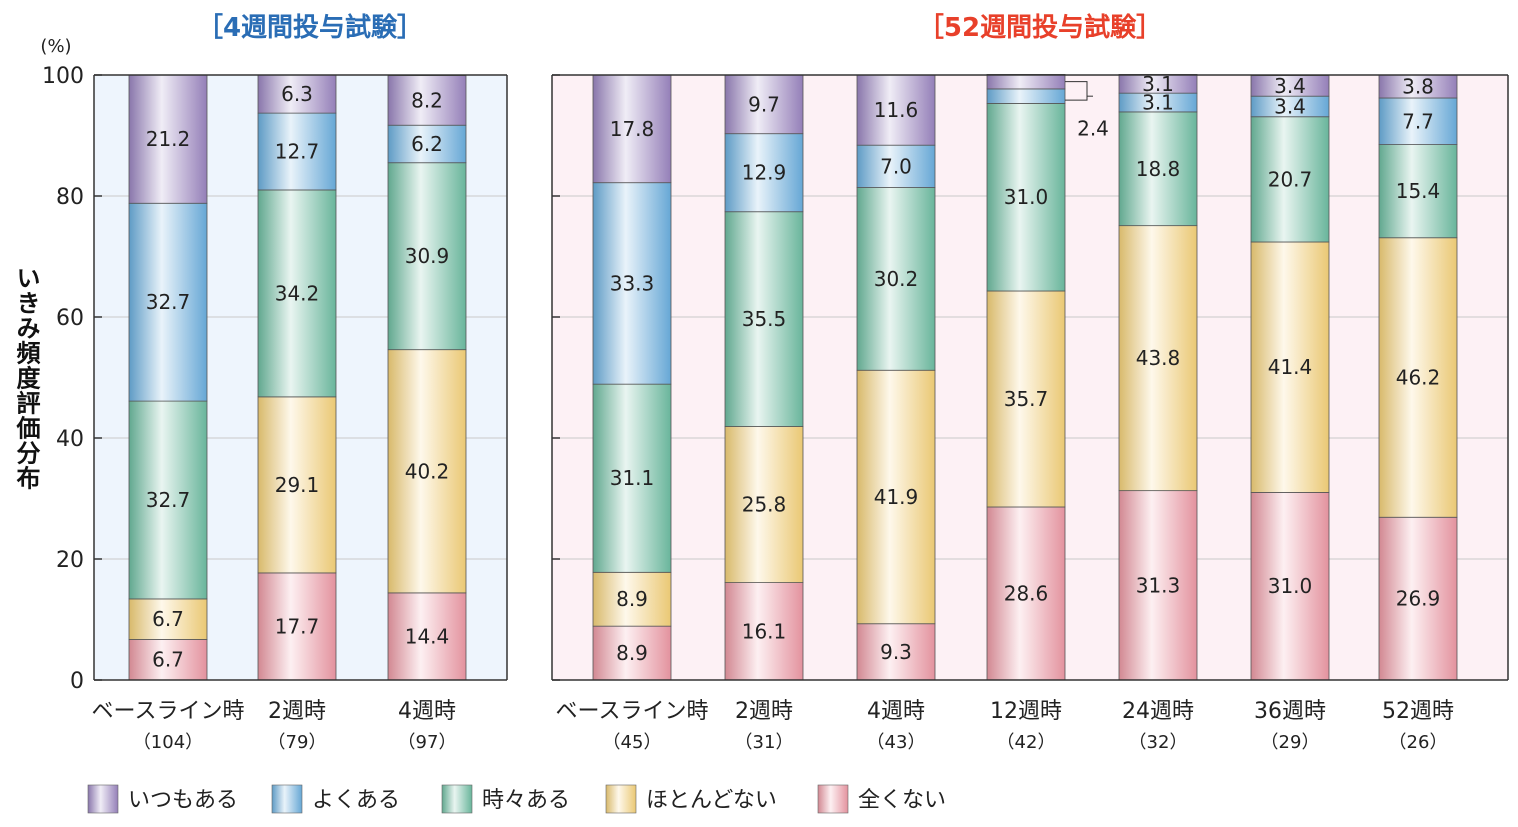 This screenshot has width=1518, height=827. I want to click on data-label: 11.6, so click(896, 110).